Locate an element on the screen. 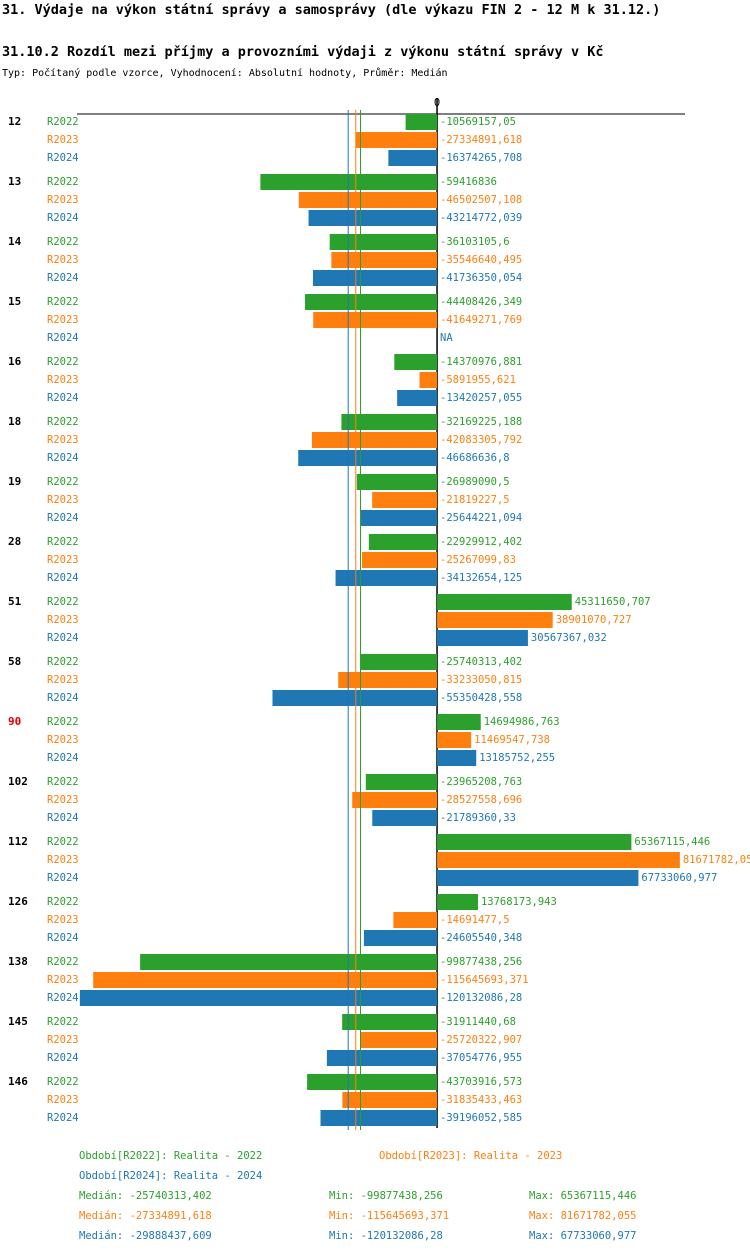 The width and height of the screenshot is (750, 1254). group-label: 13 is located at coordinates (14, 181).